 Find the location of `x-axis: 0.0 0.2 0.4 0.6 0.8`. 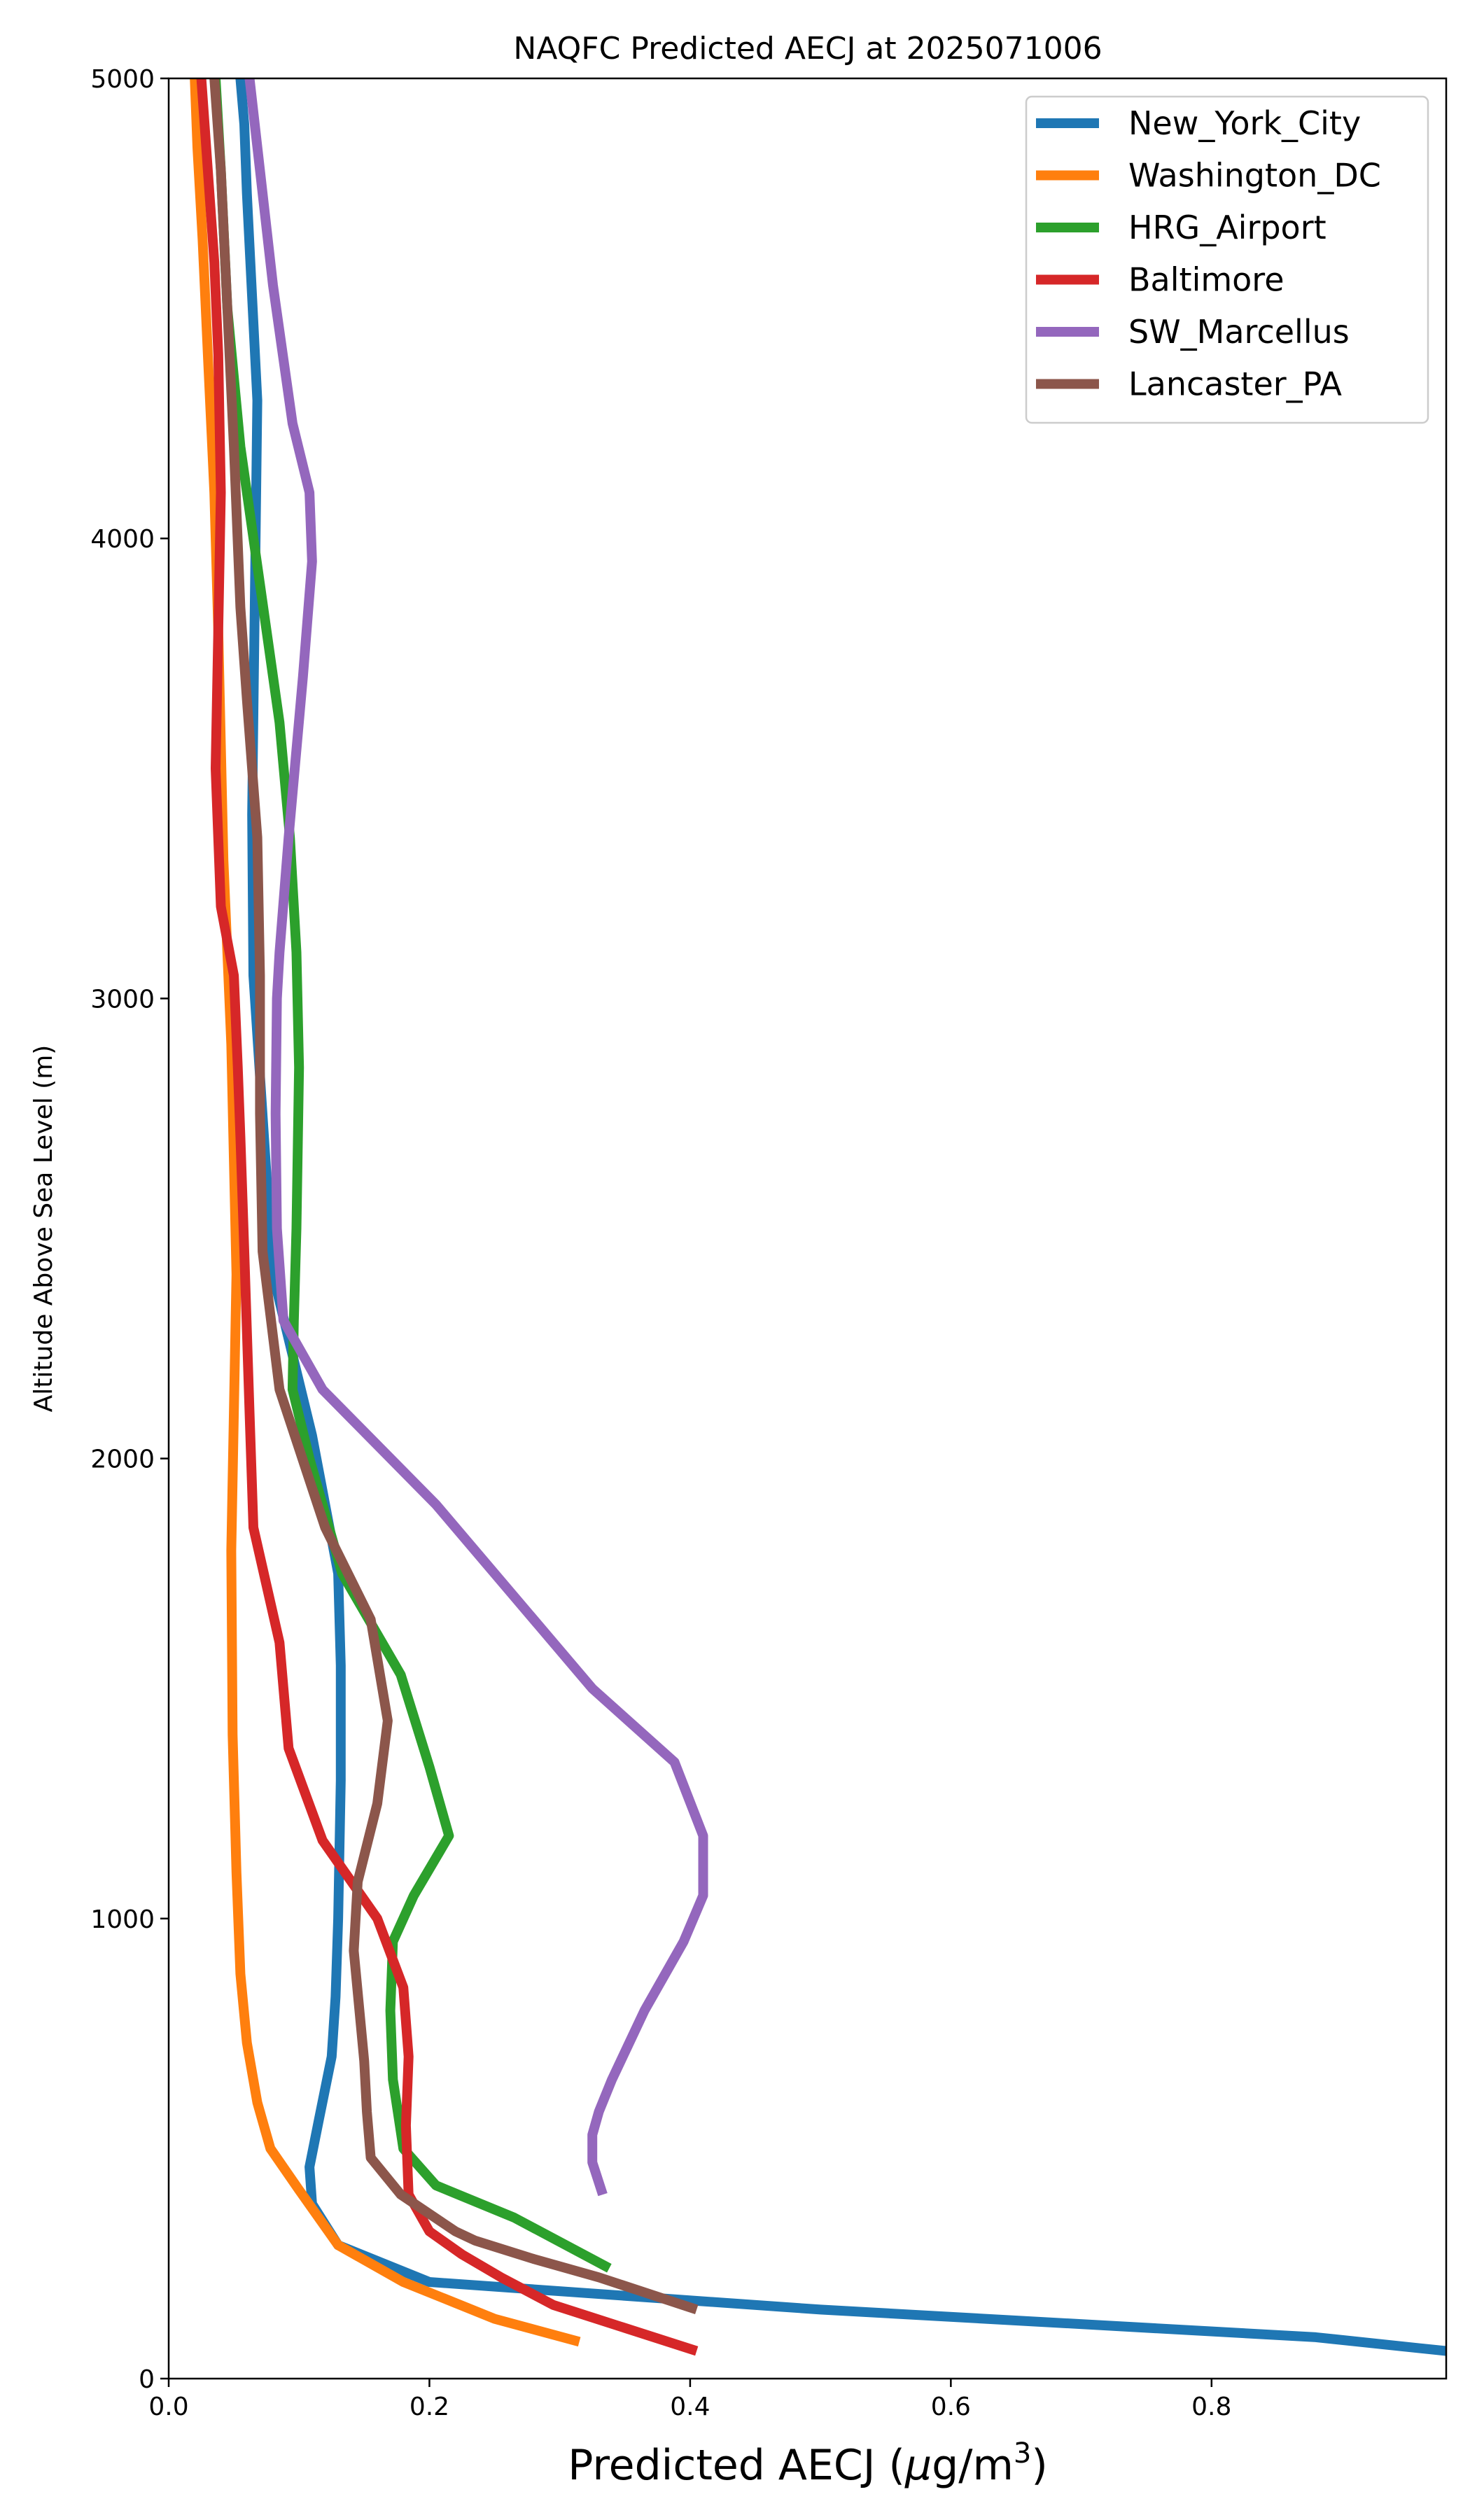

x-axis: 0.0 0.2 0.4 0.6 0.8 is located at coordinates (689, 2400).